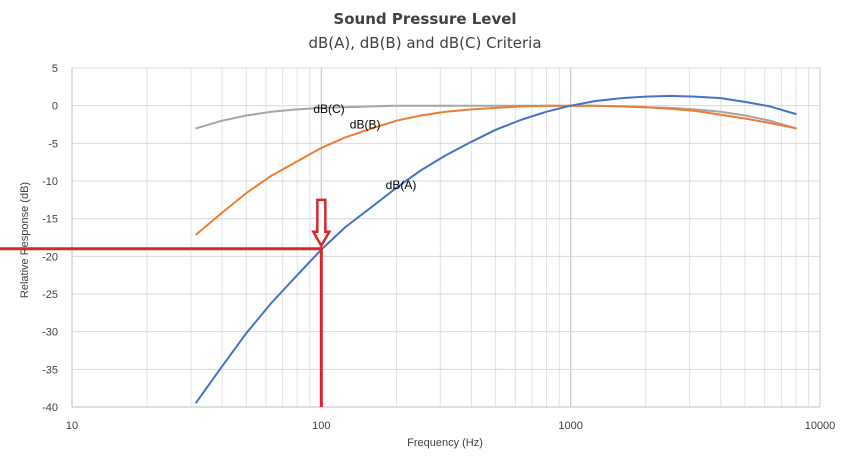  What do you see at coordinates (50, 295) in the screenshot?
I see `y-tick-label: -25` at bounding box center [50, 295].